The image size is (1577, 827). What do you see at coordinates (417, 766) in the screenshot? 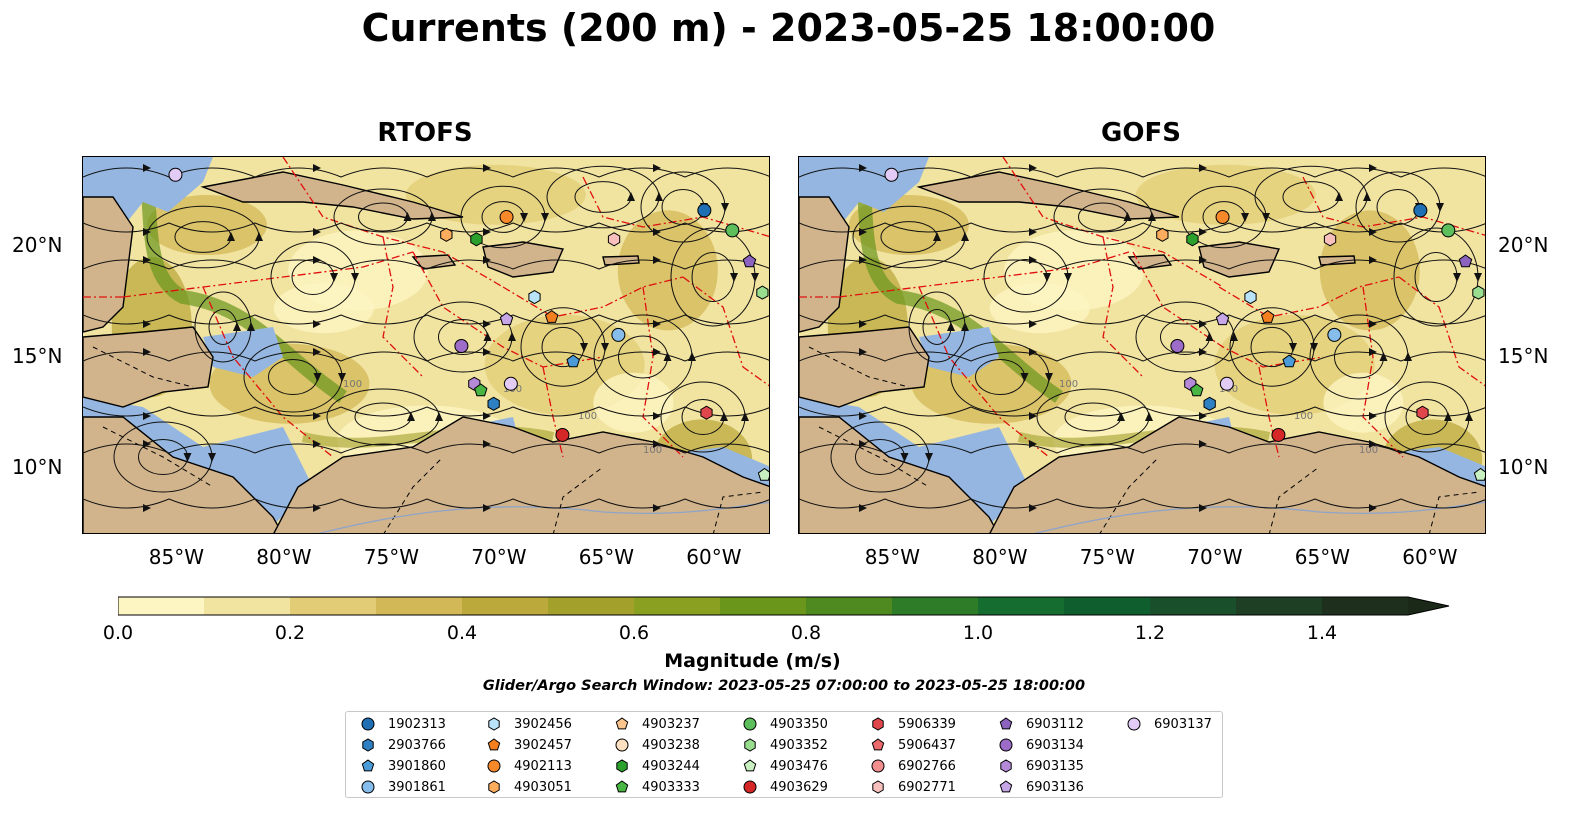
I see `legend-label: 3901860` at bounding box center [417, 766].